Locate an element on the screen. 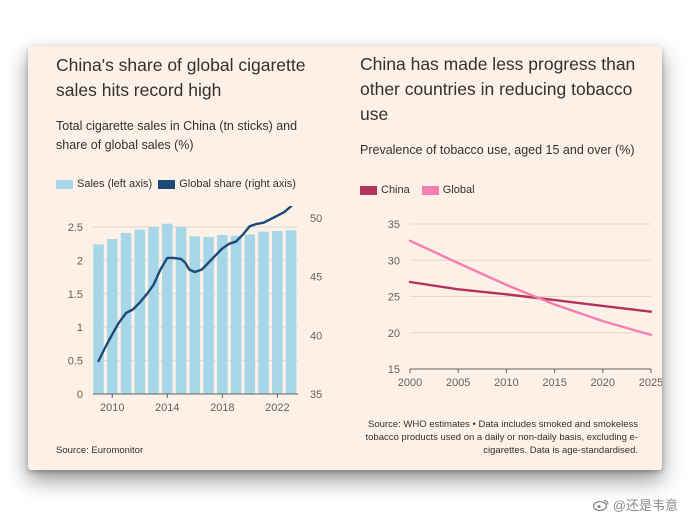  watermark-text: @还是韦意 is located at coordinates (645, 505).